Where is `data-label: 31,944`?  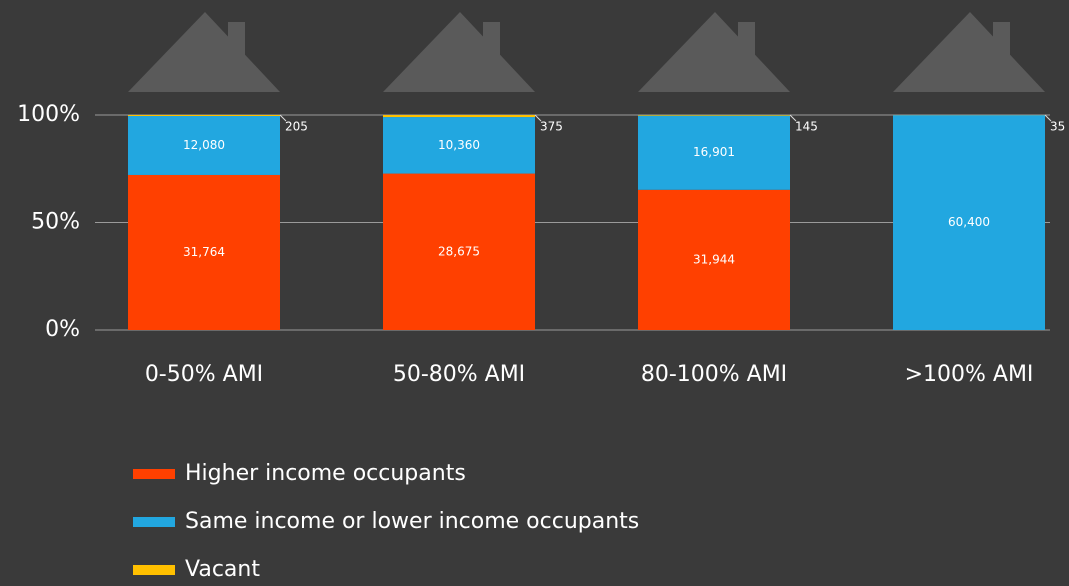 data-label: 31,944 is located at coordinates (714, 259).